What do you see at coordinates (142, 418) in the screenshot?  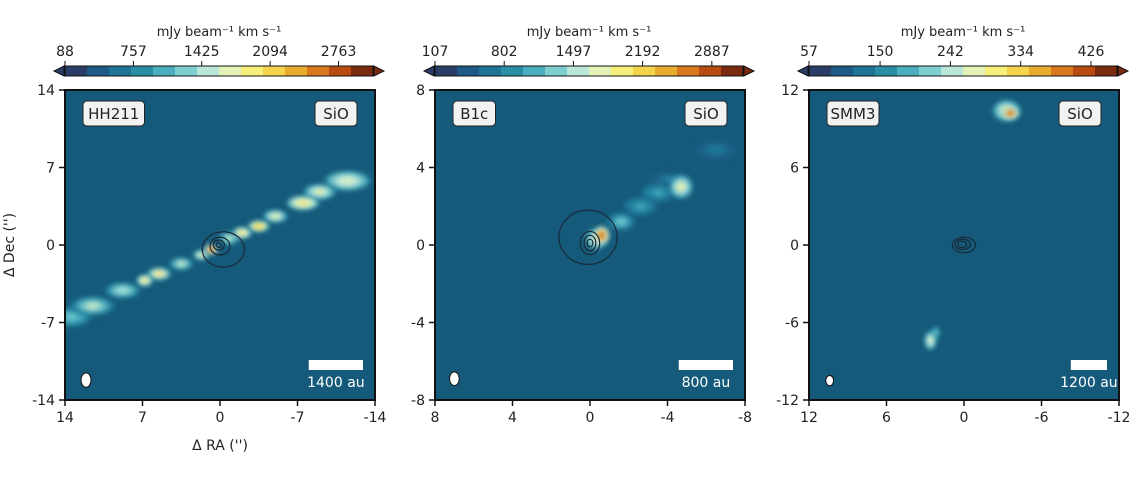 I see `x-tick-label: 7` at bounding box center [142, 418].